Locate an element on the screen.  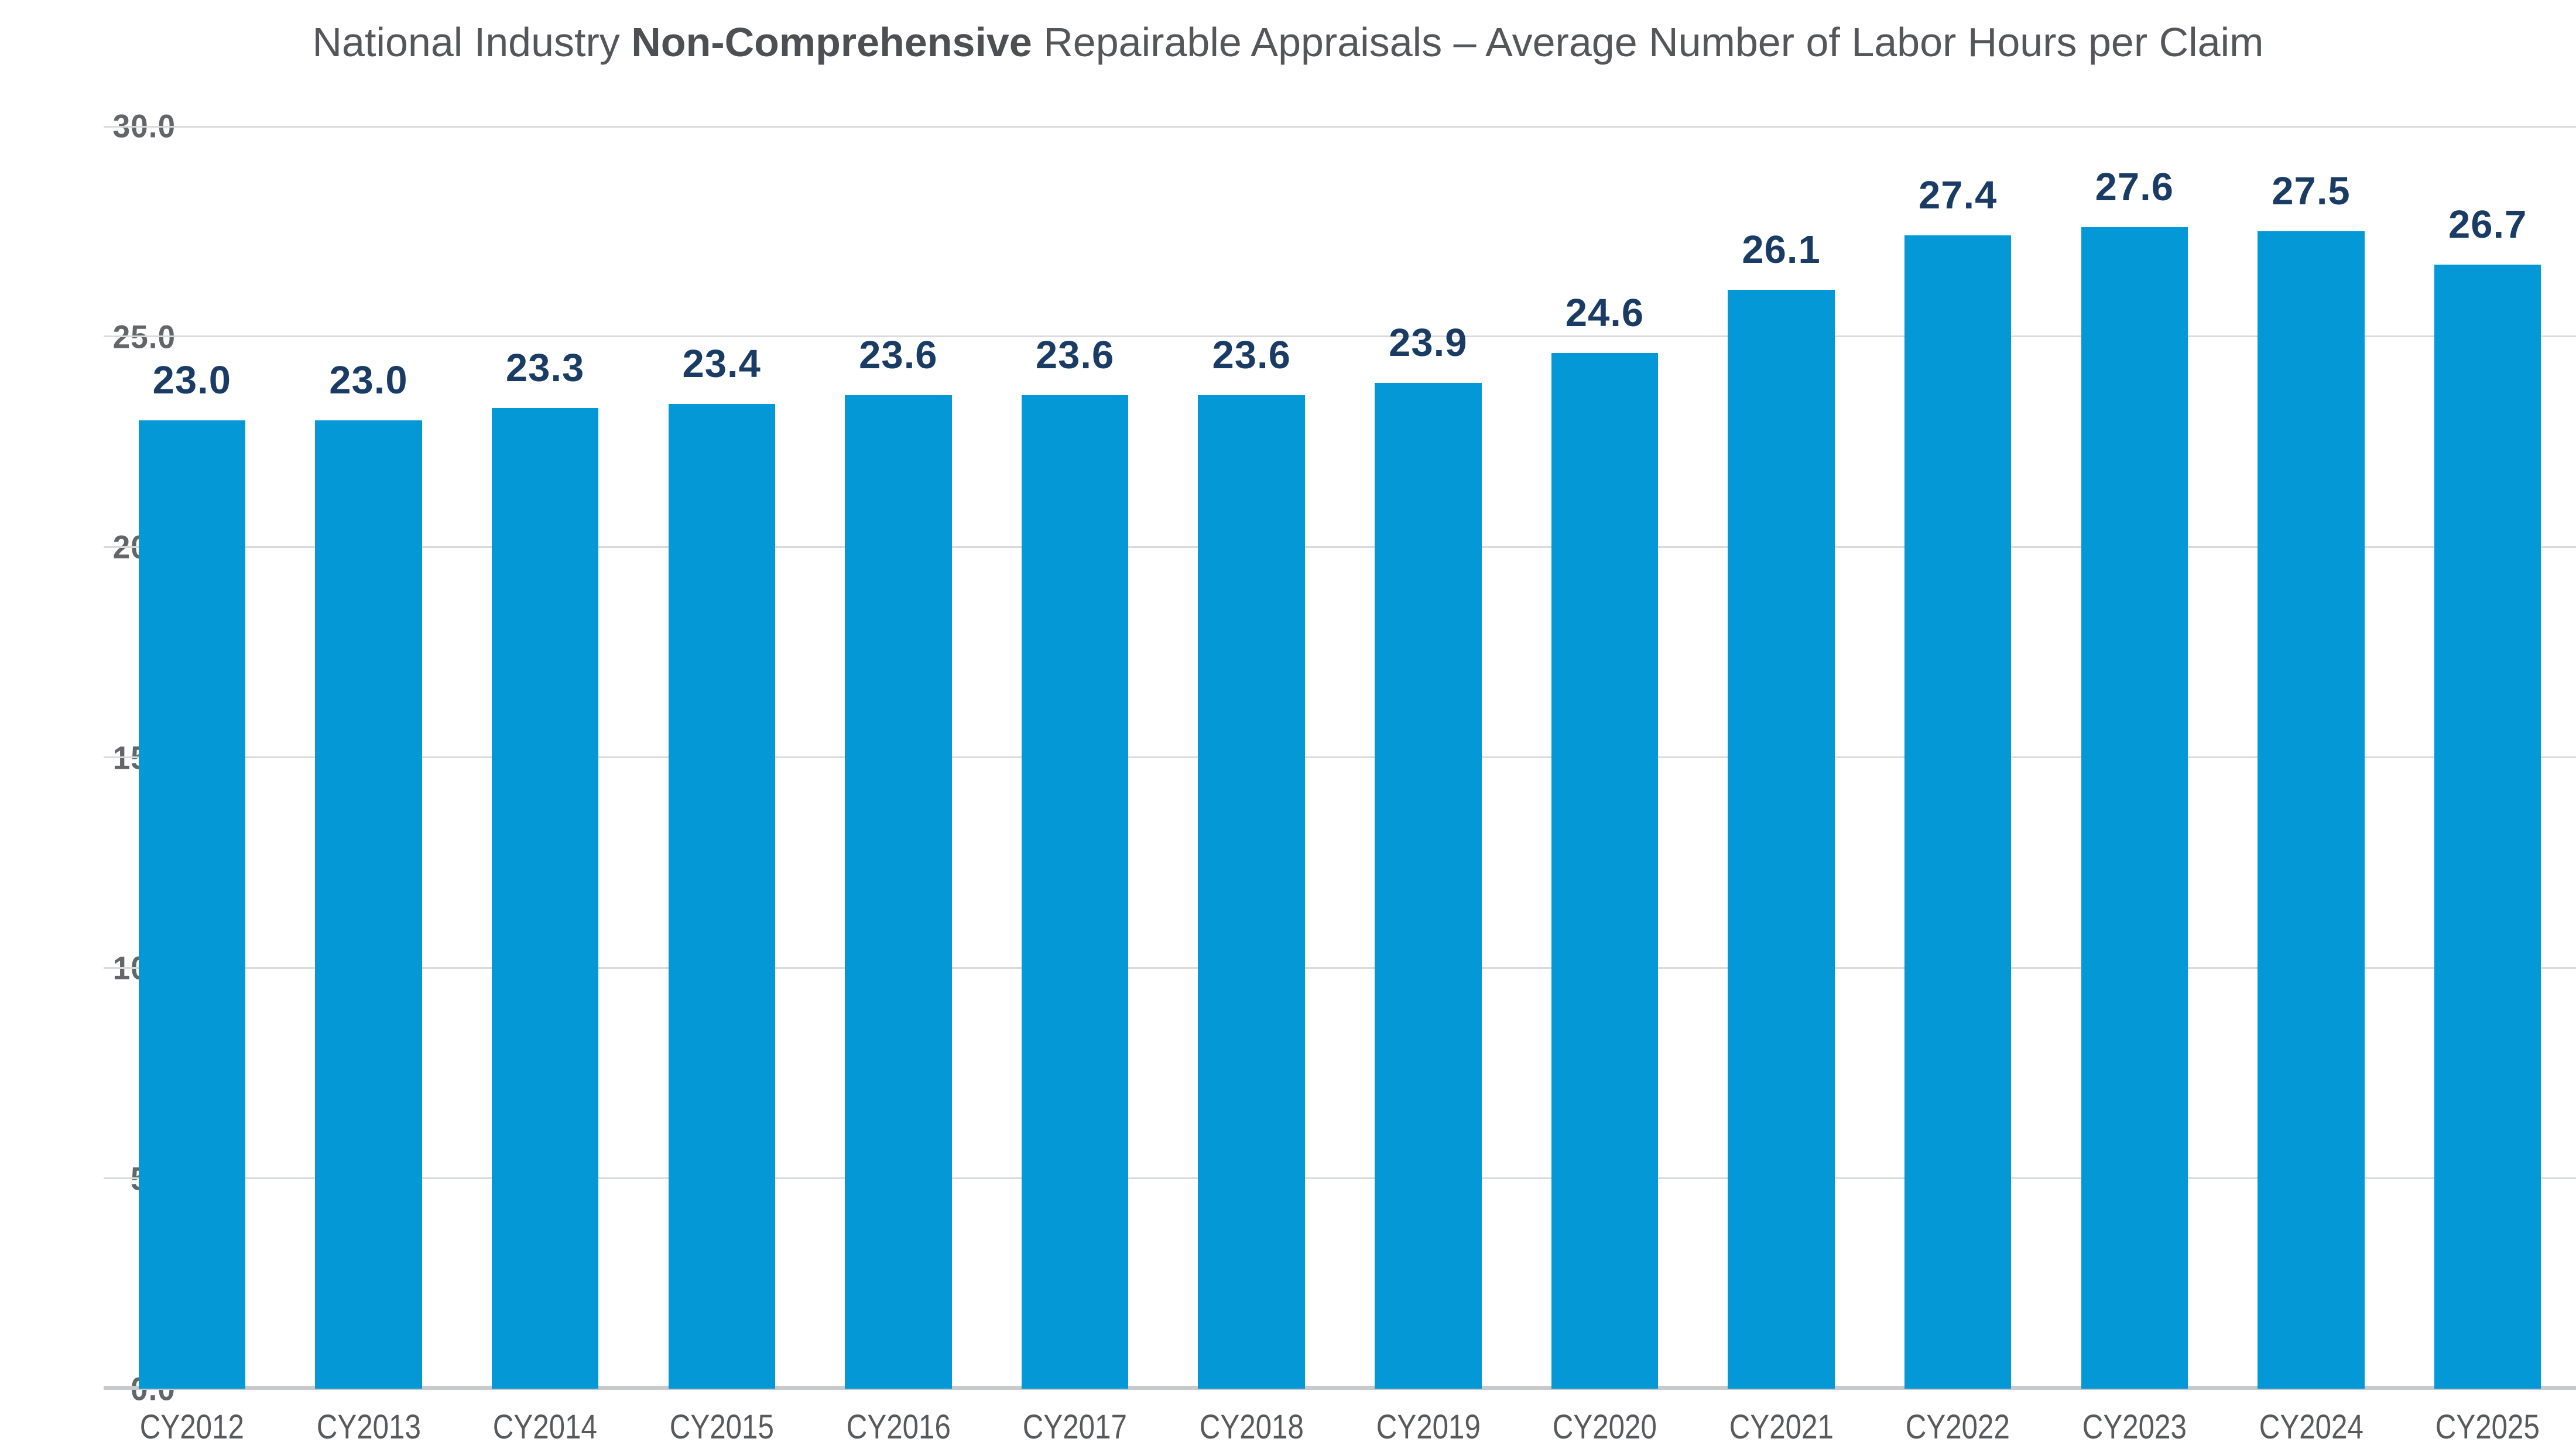
bar-column-CY2012: 23.0 is located at coordinates (192, 757).